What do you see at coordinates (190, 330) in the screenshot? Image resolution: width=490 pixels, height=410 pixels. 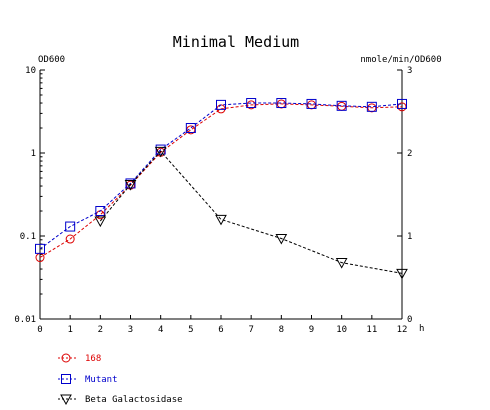 I see `x-tick-label: 5` at bounding box center [190, 330].